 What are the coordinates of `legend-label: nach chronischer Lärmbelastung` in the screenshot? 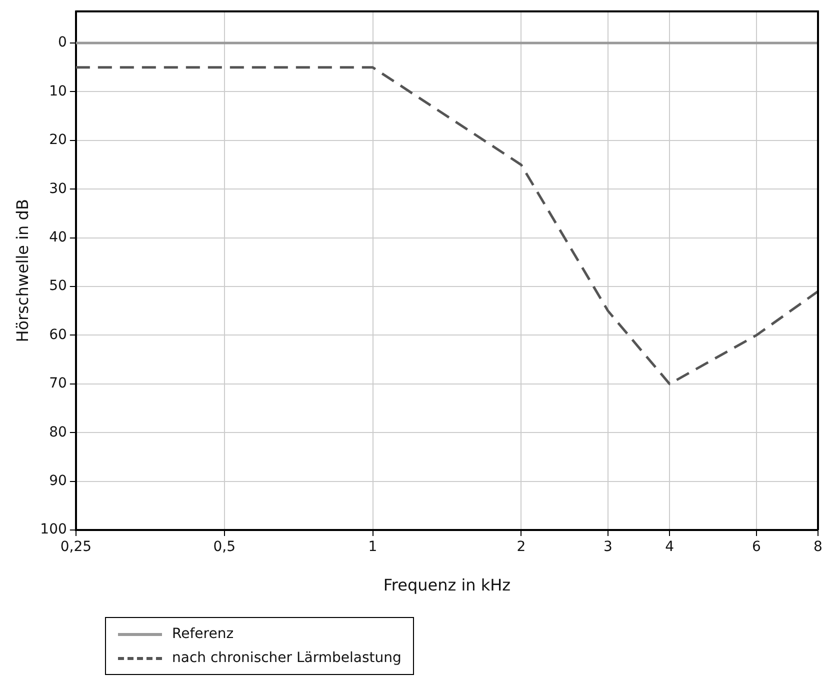 It's located at (287, 658).